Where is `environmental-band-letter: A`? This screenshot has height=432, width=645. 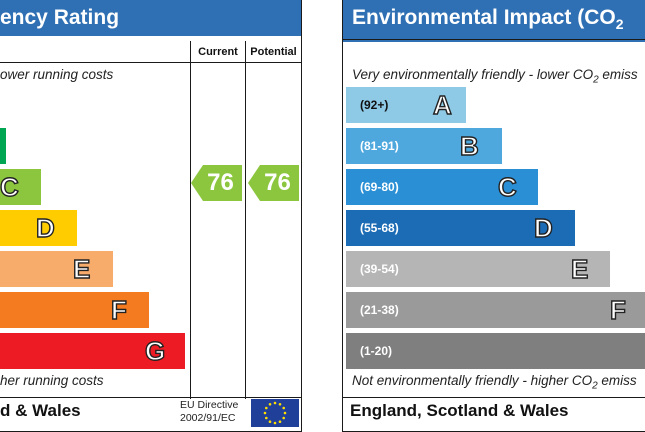 environmental-band-letter: A is located at coordinates (442, 104).